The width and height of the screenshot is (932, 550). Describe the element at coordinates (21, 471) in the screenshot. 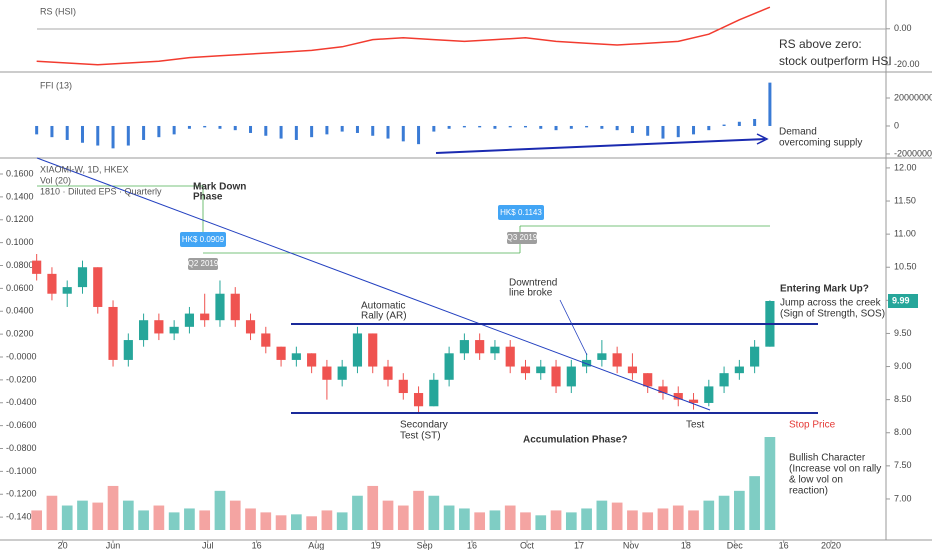

I see `eps-tick-label: -0.1000` at that location.